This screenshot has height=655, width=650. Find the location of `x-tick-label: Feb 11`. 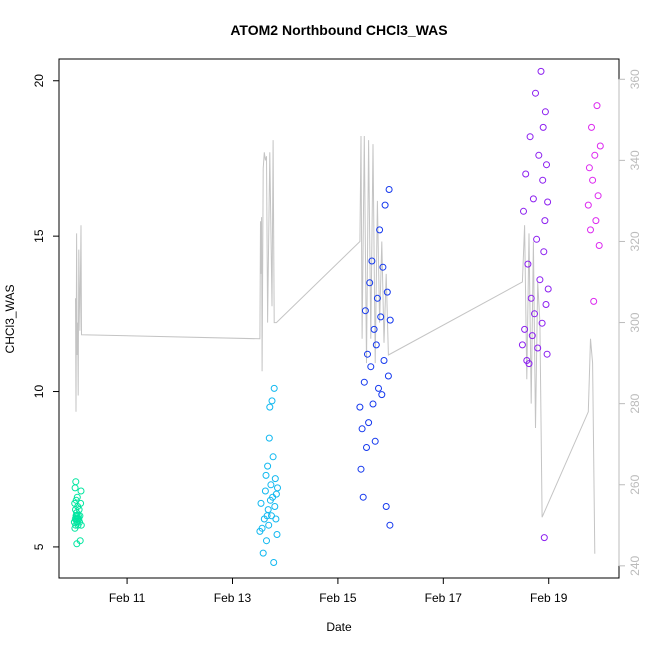

x-tick-label: Feb 11 is located at coordinates (127, 598).